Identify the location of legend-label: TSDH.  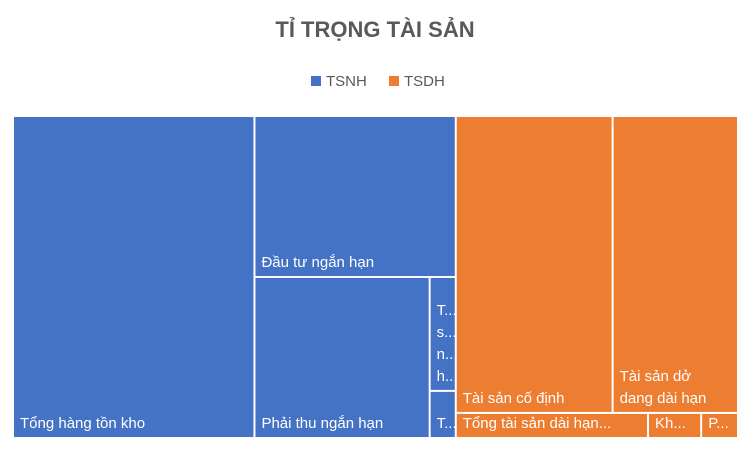
(424, 81).